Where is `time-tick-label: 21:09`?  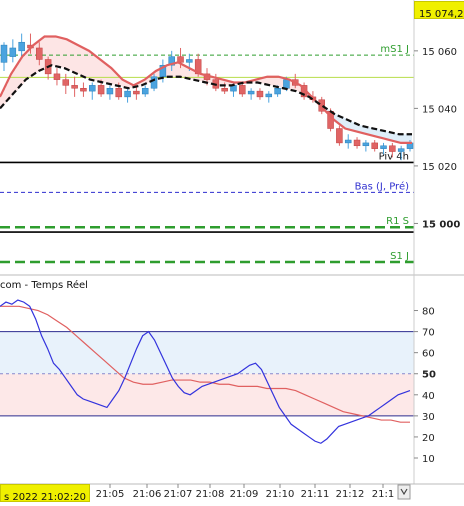 time-tick-label: 21:09 is located at coordinates (244, 494).